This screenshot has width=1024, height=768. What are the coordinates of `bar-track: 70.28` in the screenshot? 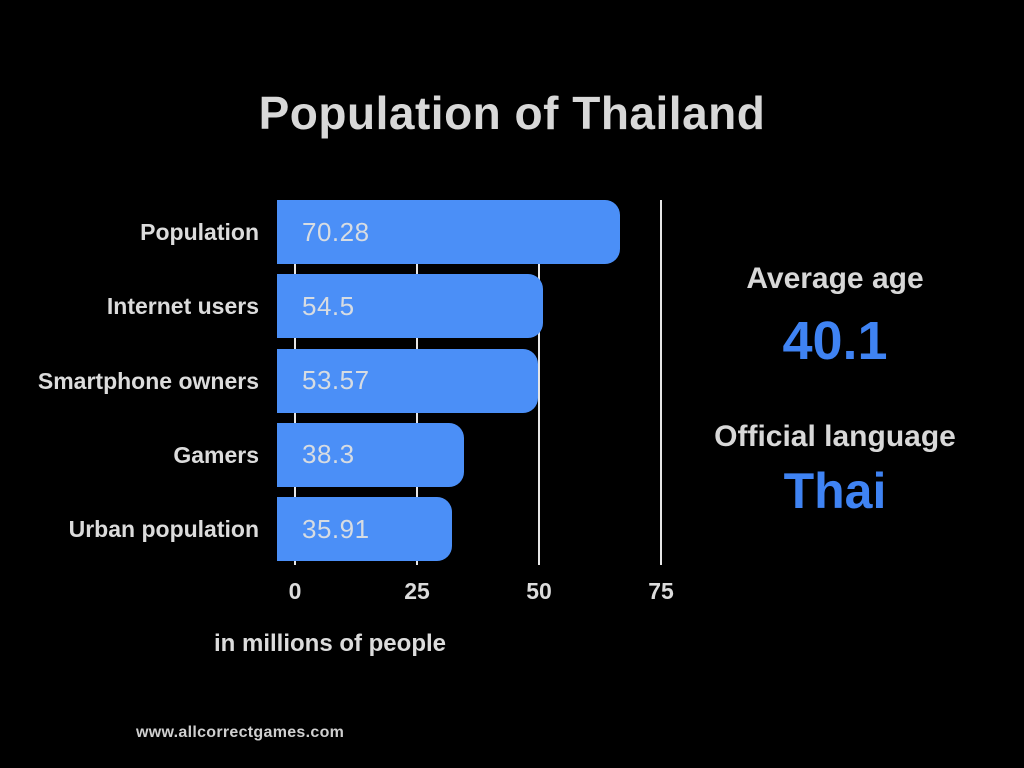 It's located at (488, 232).